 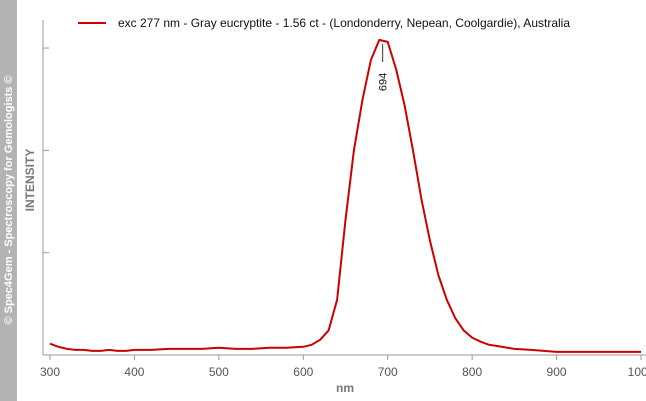 I want to click on x-tick-label: 300, so click(x=50, y=372).